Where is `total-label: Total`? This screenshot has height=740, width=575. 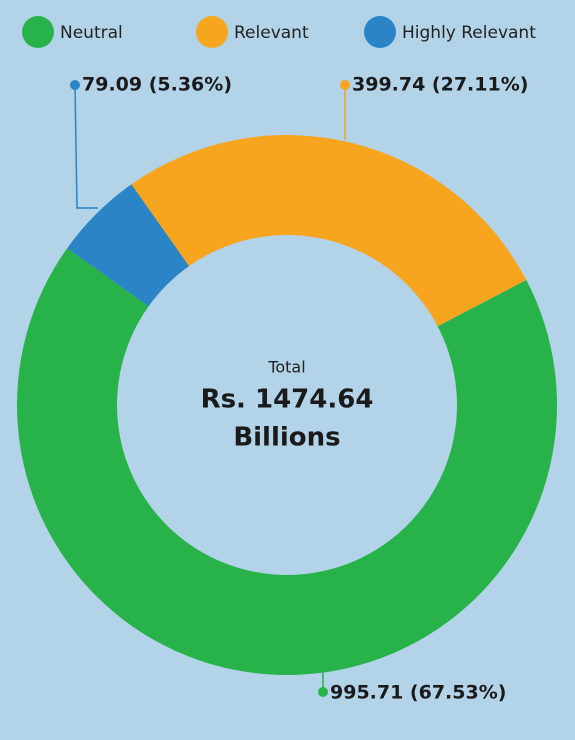 total-label: Total is located at coordinates (286, 367).